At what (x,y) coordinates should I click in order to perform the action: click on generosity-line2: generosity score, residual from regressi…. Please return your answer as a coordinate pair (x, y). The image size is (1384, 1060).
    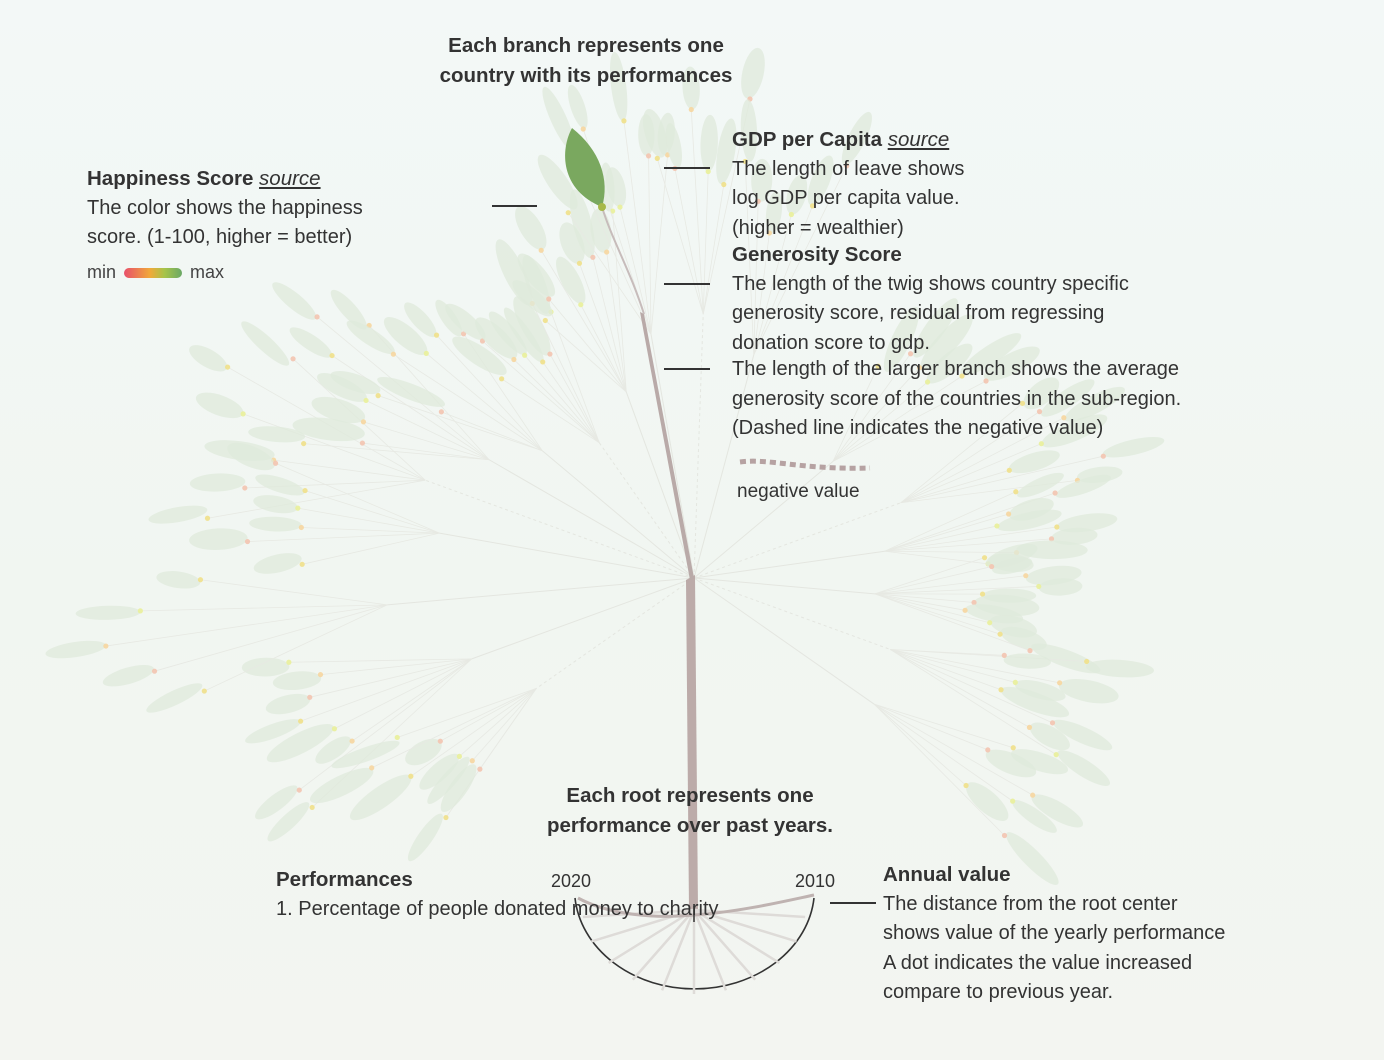
    Looking at the image, I should click on (918, 313).